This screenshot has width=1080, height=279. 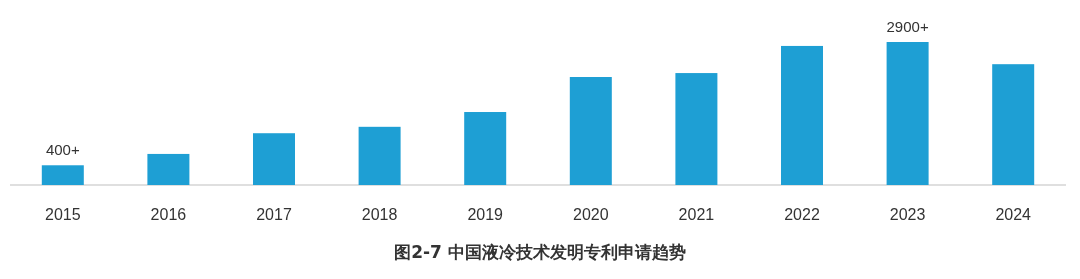 I want to click on x-tick-label: 2016, so click(x=168, y=214).